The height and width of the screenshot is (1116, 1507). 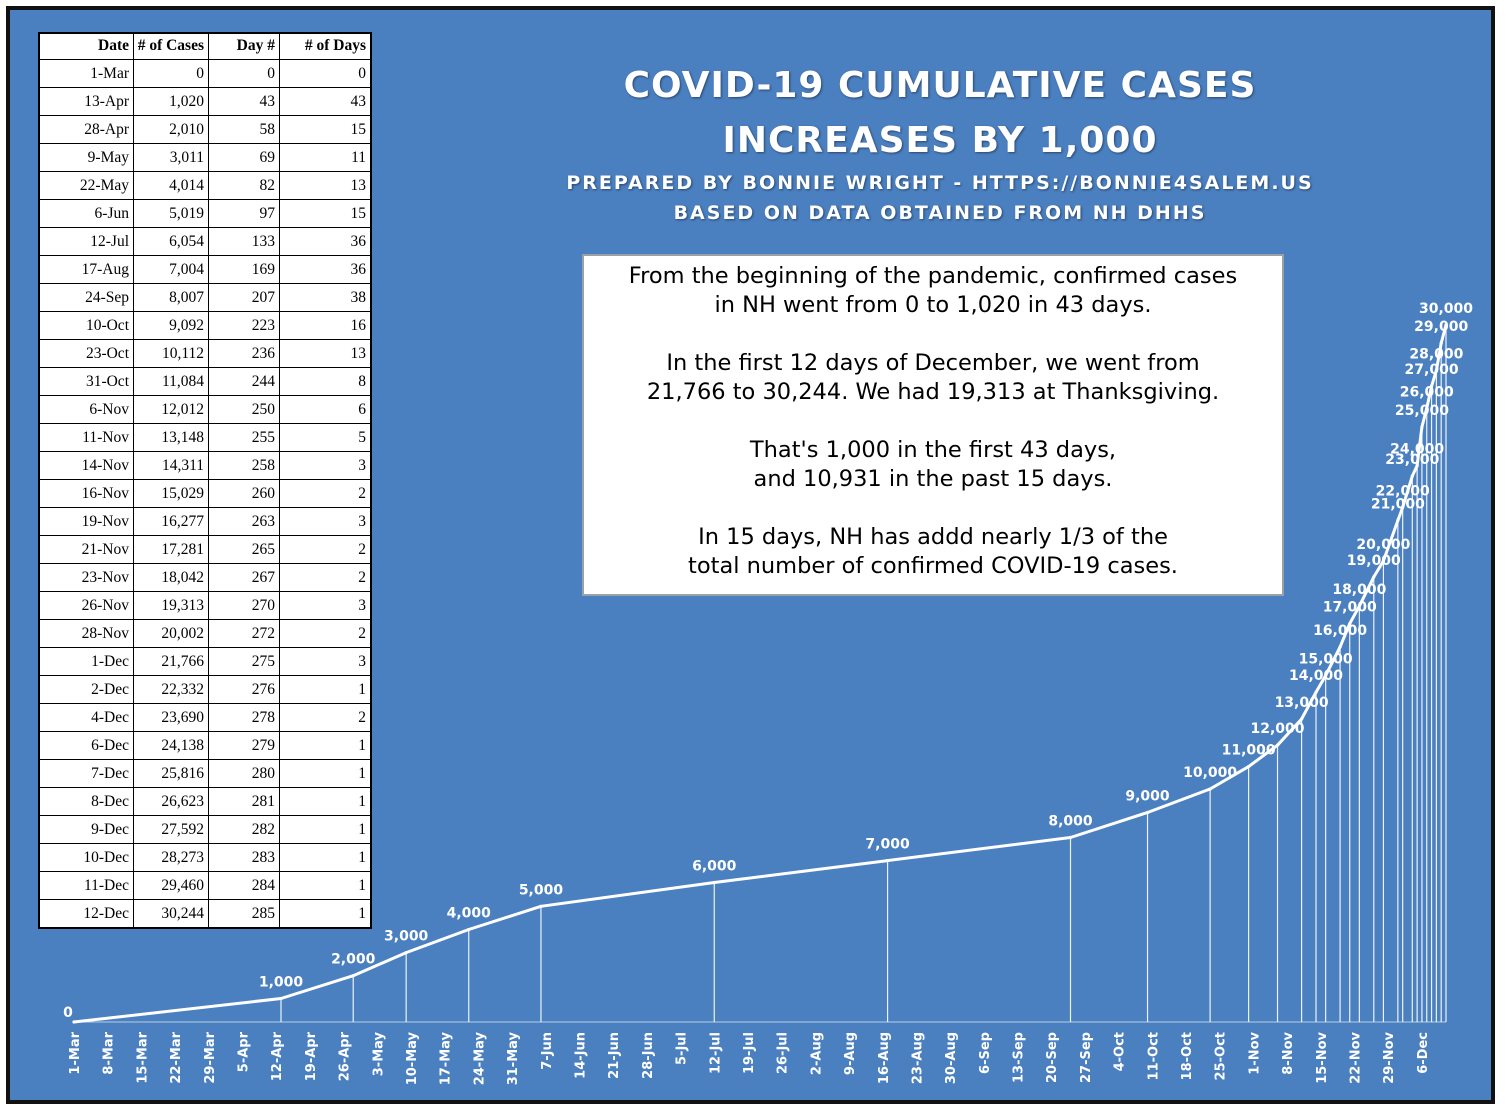 I want to click on cell-cases: 11,084, so click(x=171, y=381).